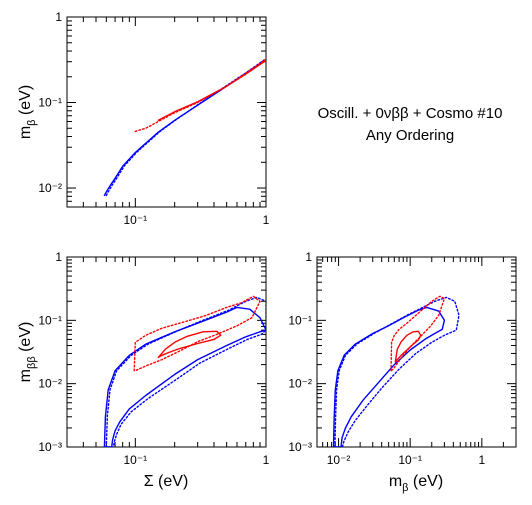 The width and height of the screenshot is (532, 505). What do you see at coordinates (27, 112) in the screenshot?
I see `y-axis-label: mβ (eV)` at bounding box center [27, 112].